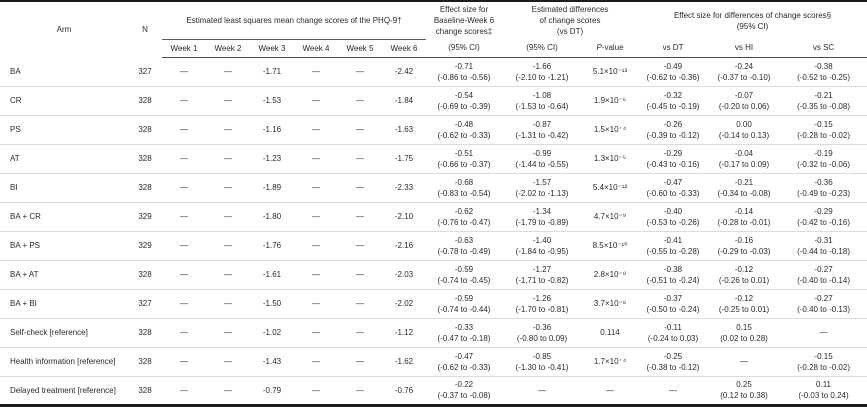  Describe the element at coordinates (542, 71) in the screenshot. I see `cell-est-diff: -1.66 (-2.10 to -1.21)` at that location.